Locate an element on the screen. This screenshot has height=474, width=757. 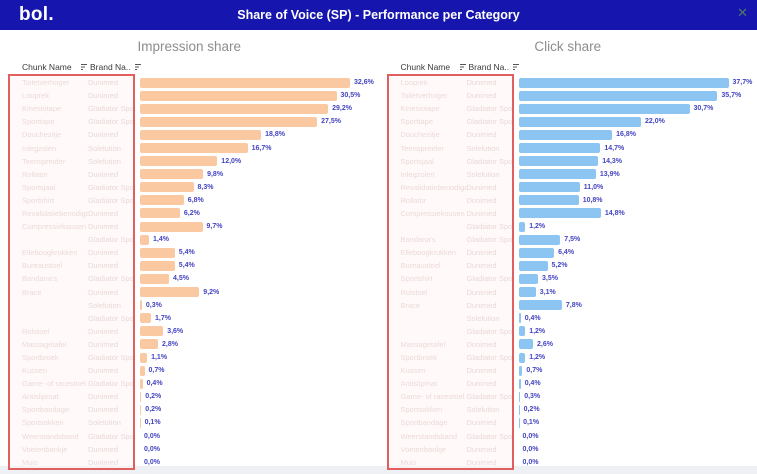
bar-value-label: 7,5% is located at coordinates (572, 240).